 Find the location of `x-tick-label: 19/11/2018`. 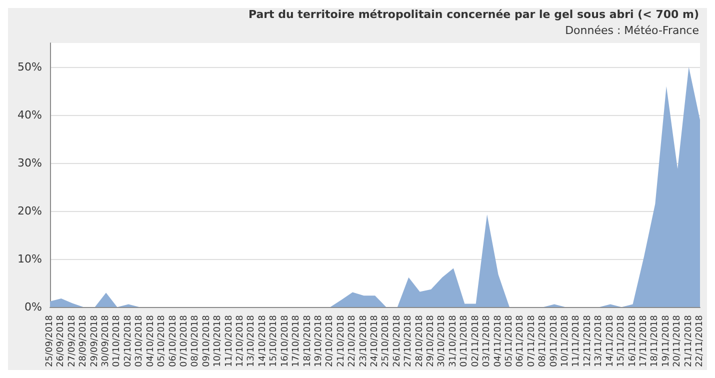

x-tick-label: 19/11/2018 is located at coordinates (666, 340).